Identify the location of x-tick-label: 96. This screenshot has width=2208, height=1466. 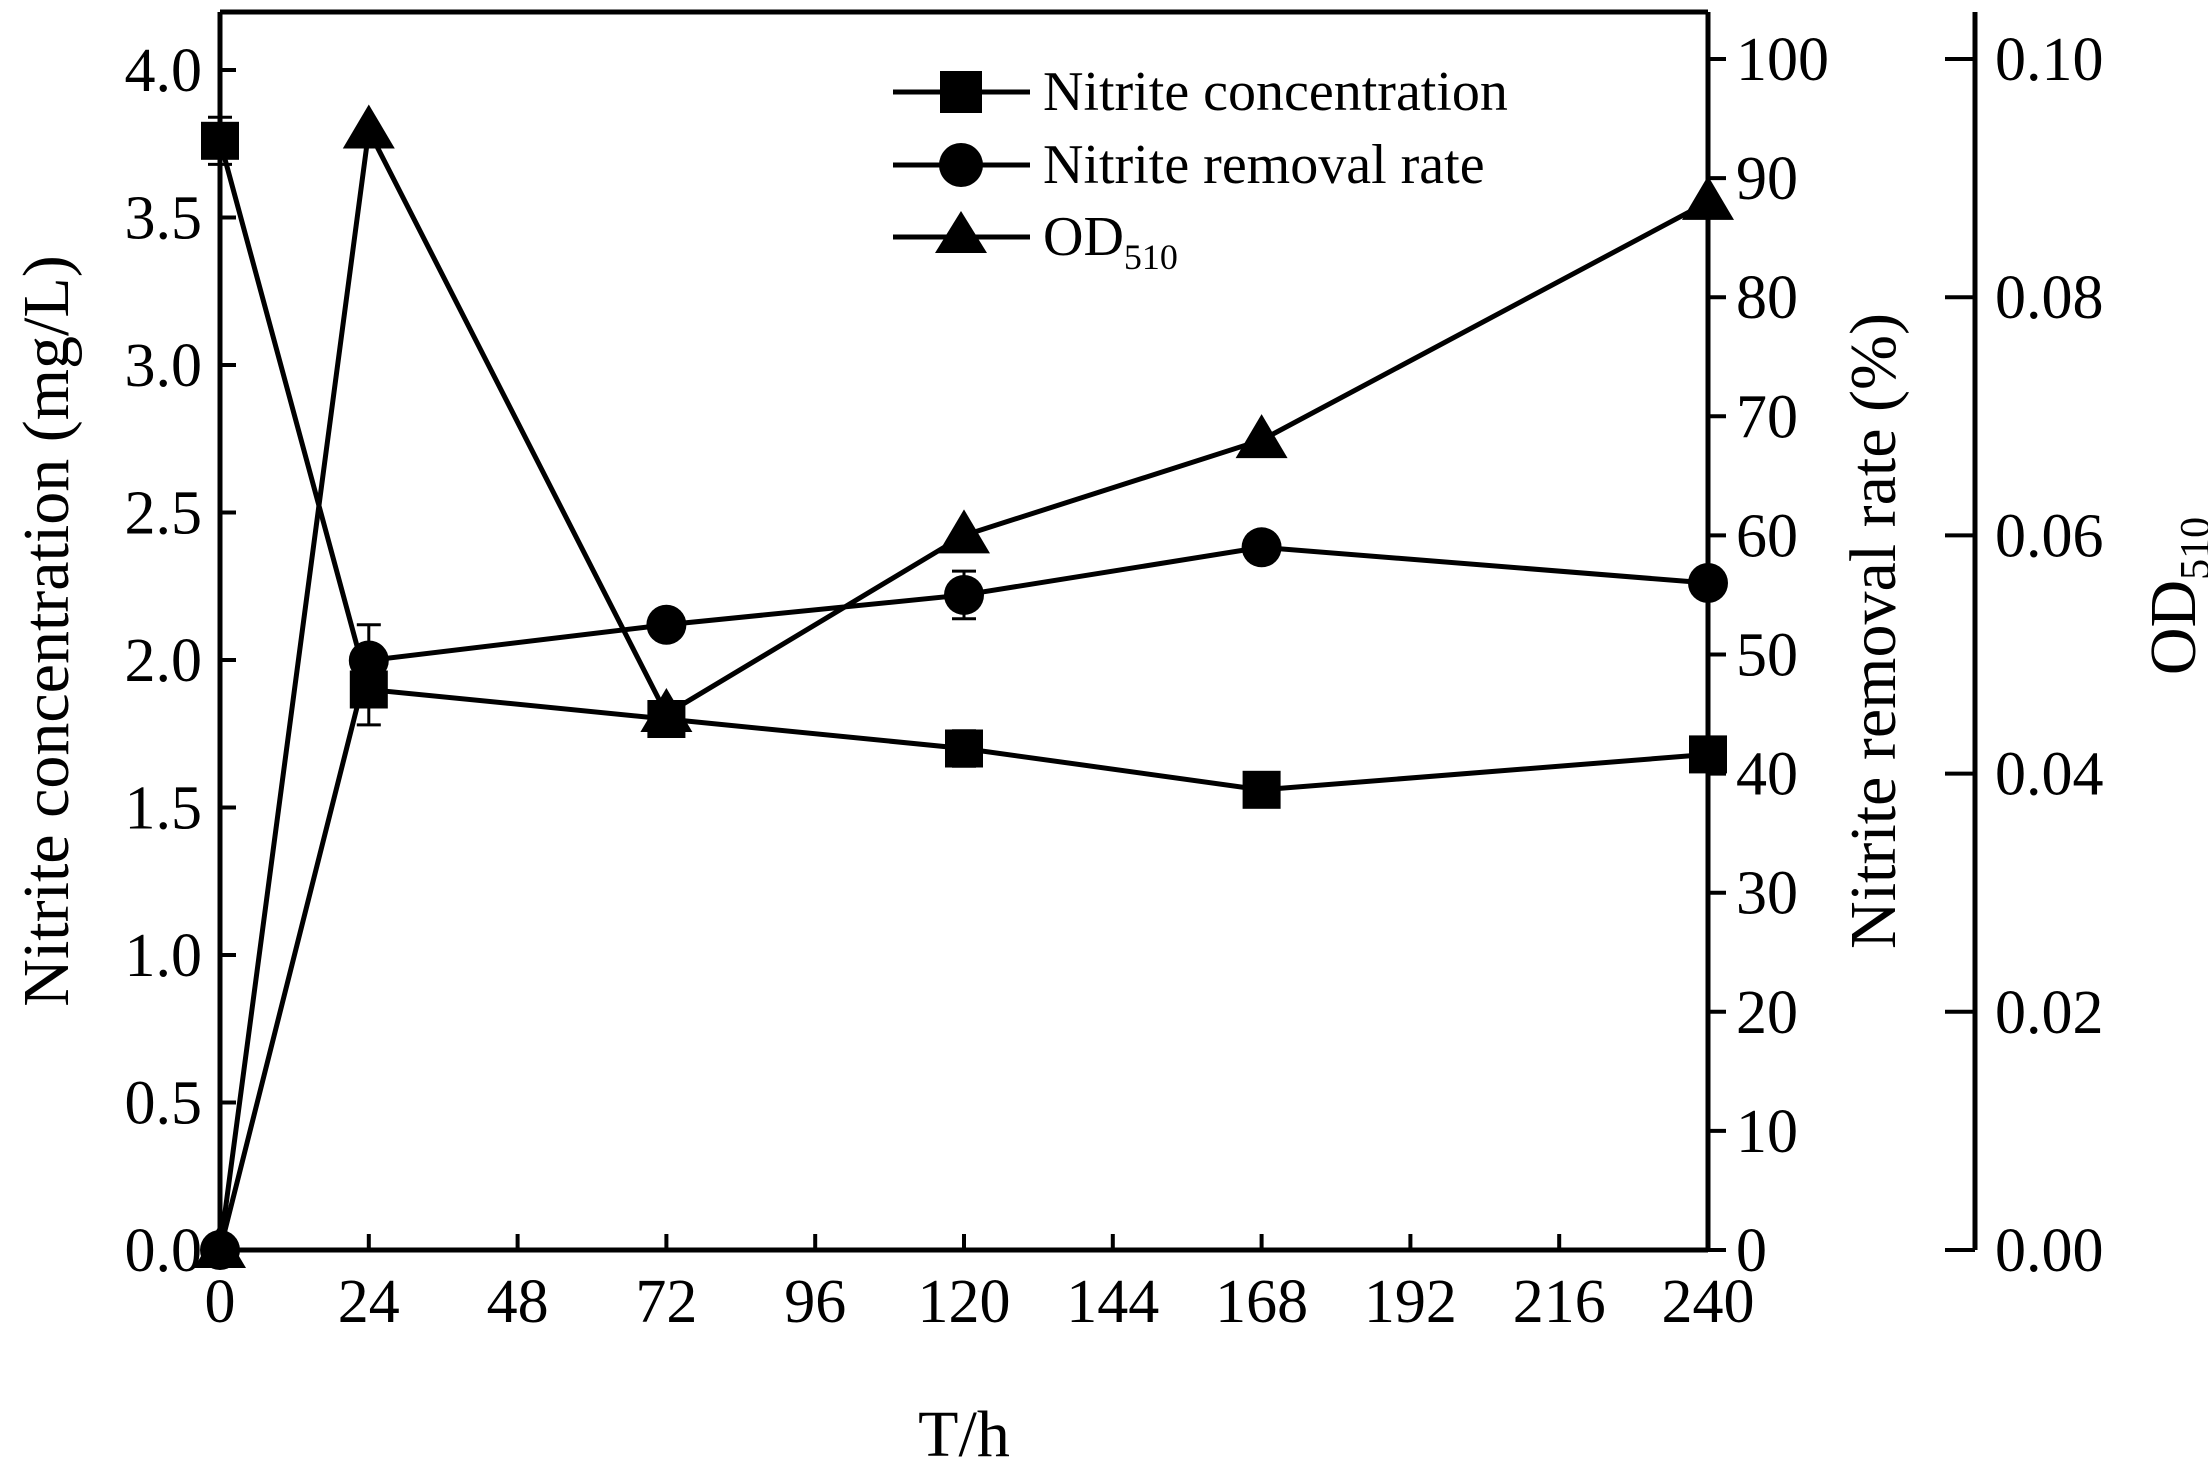
(815, 1302).